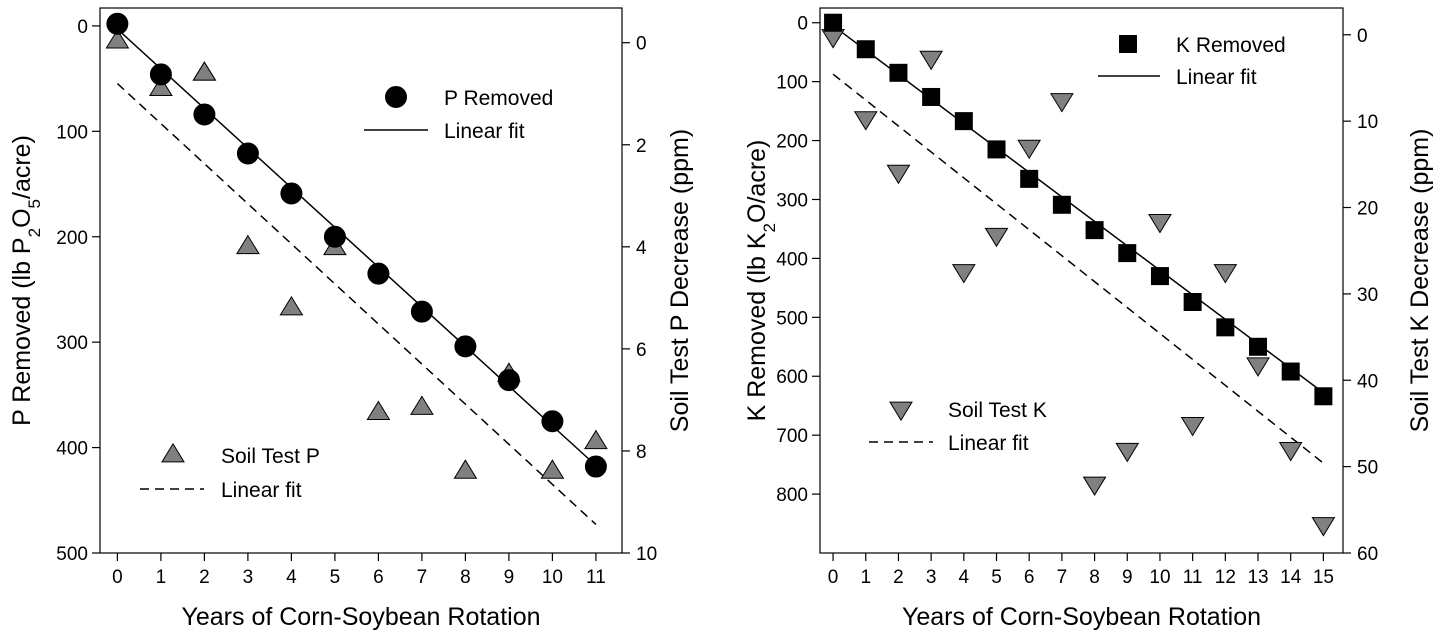  I want to click on x-tick-label: 4, so click(964, 577).